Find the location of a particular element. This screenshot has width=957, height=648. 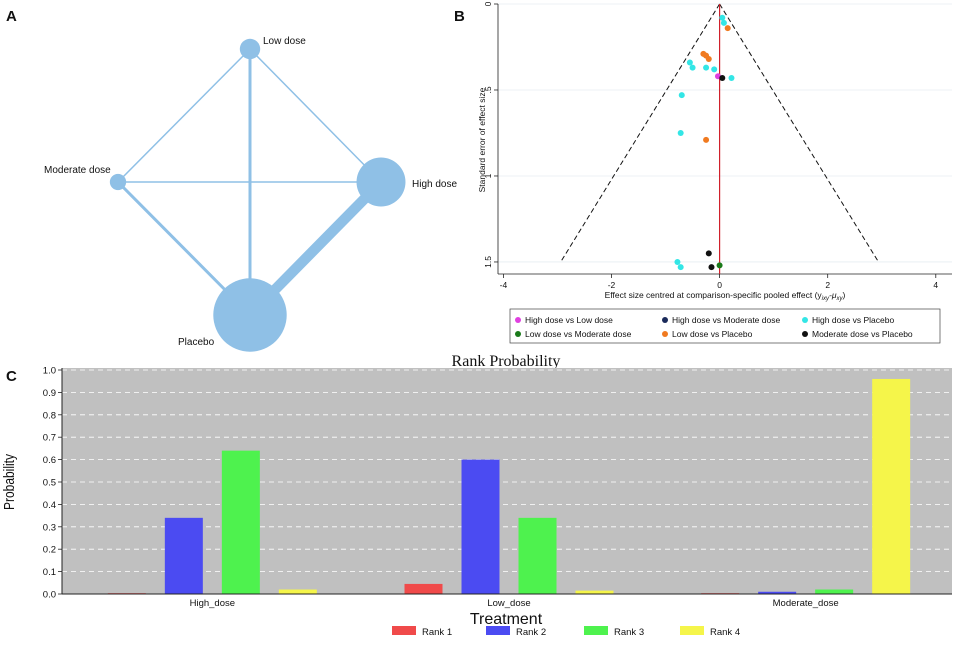

panel-a-label: A is located at coordinates (11, 16).